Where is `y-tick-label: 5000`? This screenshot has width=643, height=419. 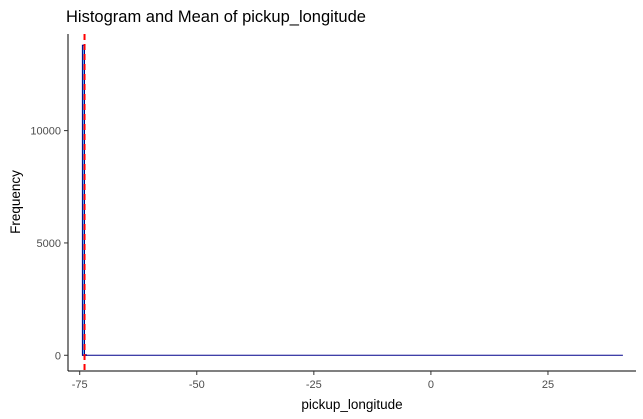 y-tick-label: 5000 is located at coordinates (49, 244).